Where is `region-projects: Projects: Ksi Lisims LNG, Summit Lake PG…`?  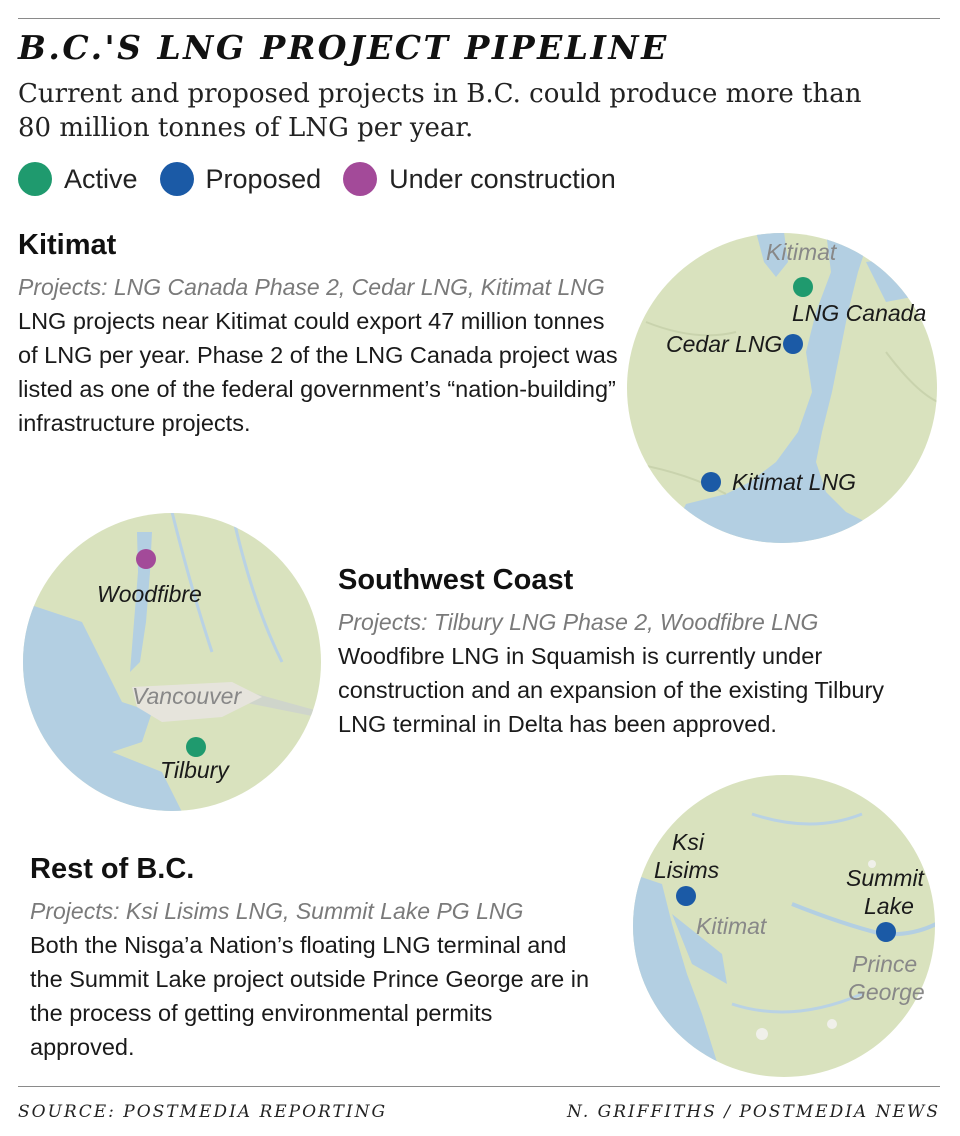
region-projects: Projects: Ksi Lisims LNG, Summit Lake PG… is located at coordinates (277, 911).